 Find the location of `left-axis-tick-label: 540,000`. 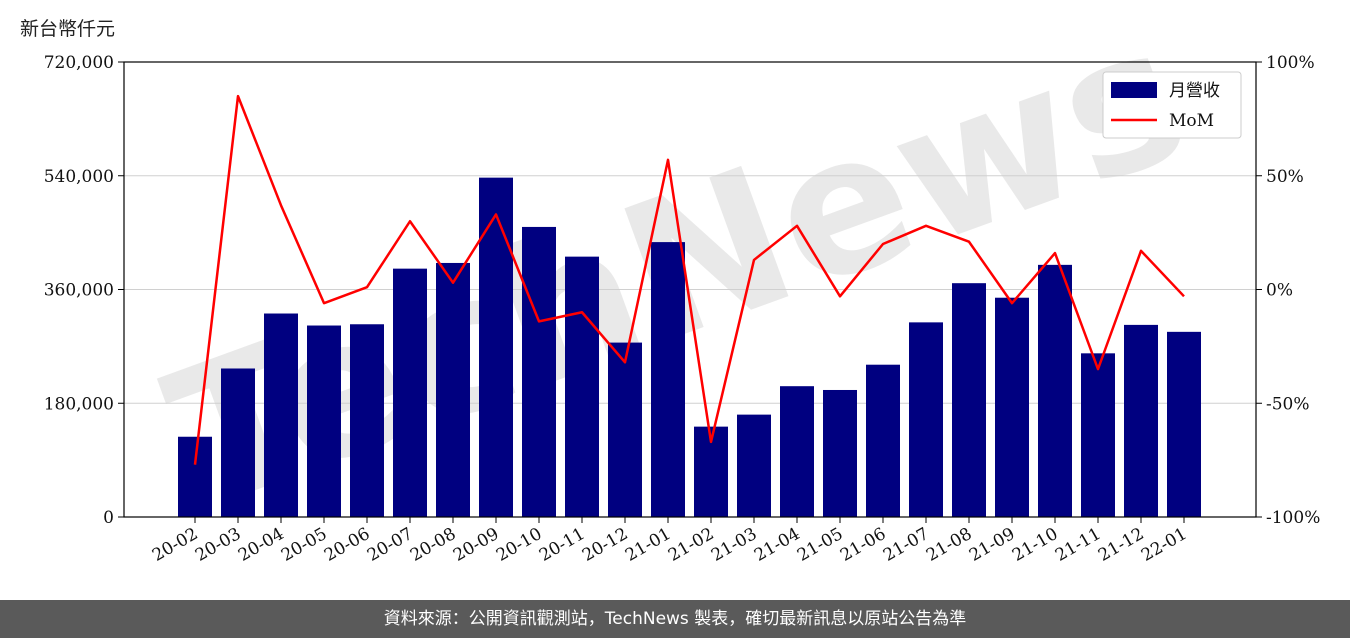

left-axis-tick-label: 540,000 is located at coordinates (79, 177).